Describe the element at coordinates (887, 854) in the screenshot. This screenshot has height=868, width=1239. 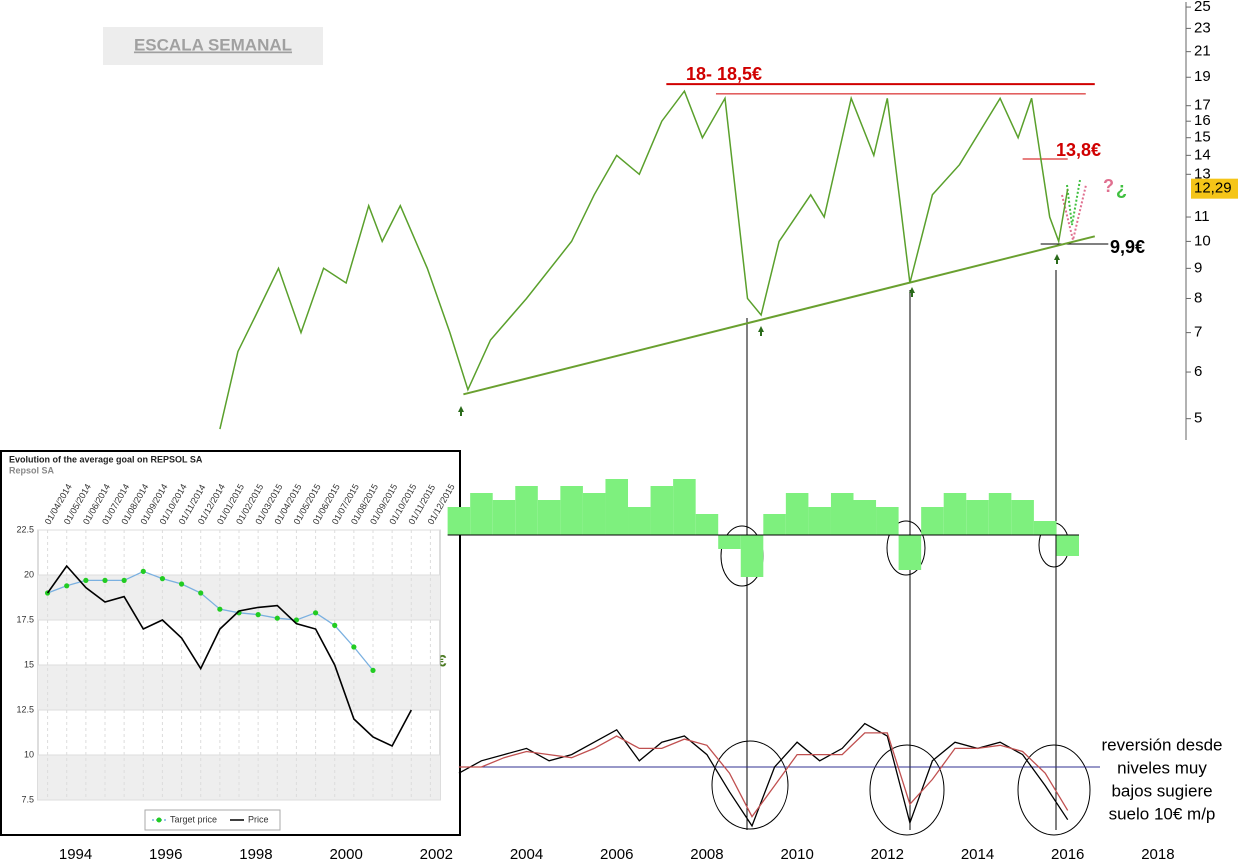
I see `x-tick-label: 2012` at that location.